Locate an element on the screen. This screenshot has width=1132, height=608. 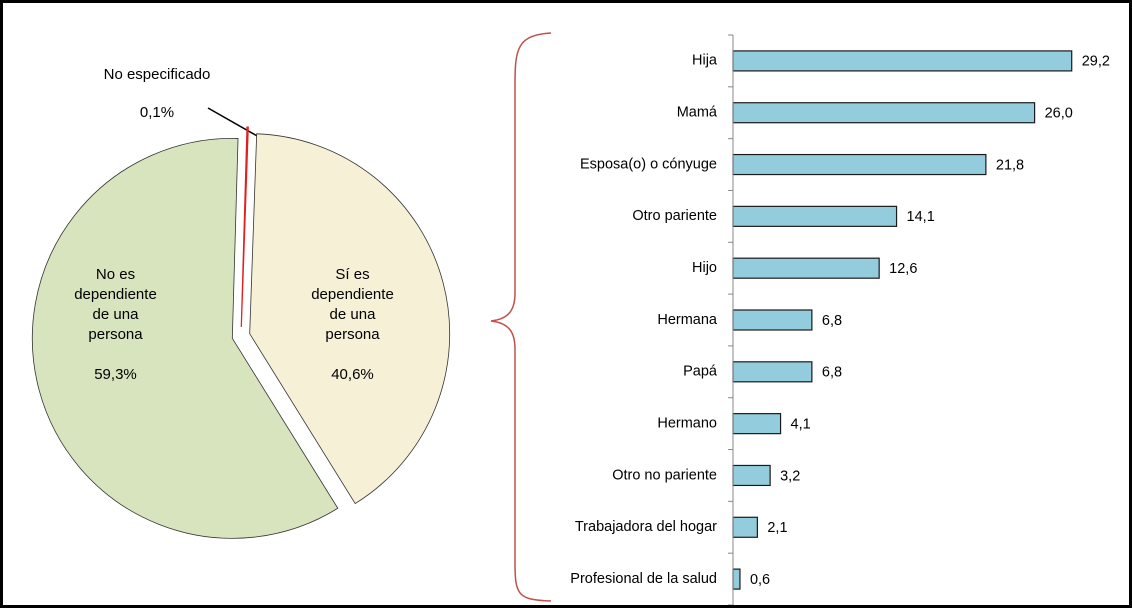
value-label: 3,2 is located at coordinates (790, 476).